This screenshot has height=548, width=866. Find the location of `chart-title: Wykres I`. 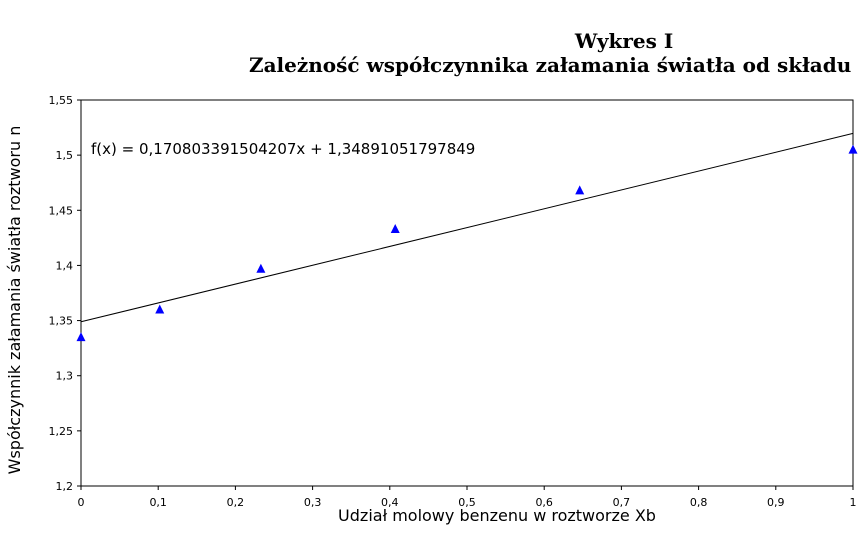

chart-title: Wykres I is located at coordinates (623, 41).